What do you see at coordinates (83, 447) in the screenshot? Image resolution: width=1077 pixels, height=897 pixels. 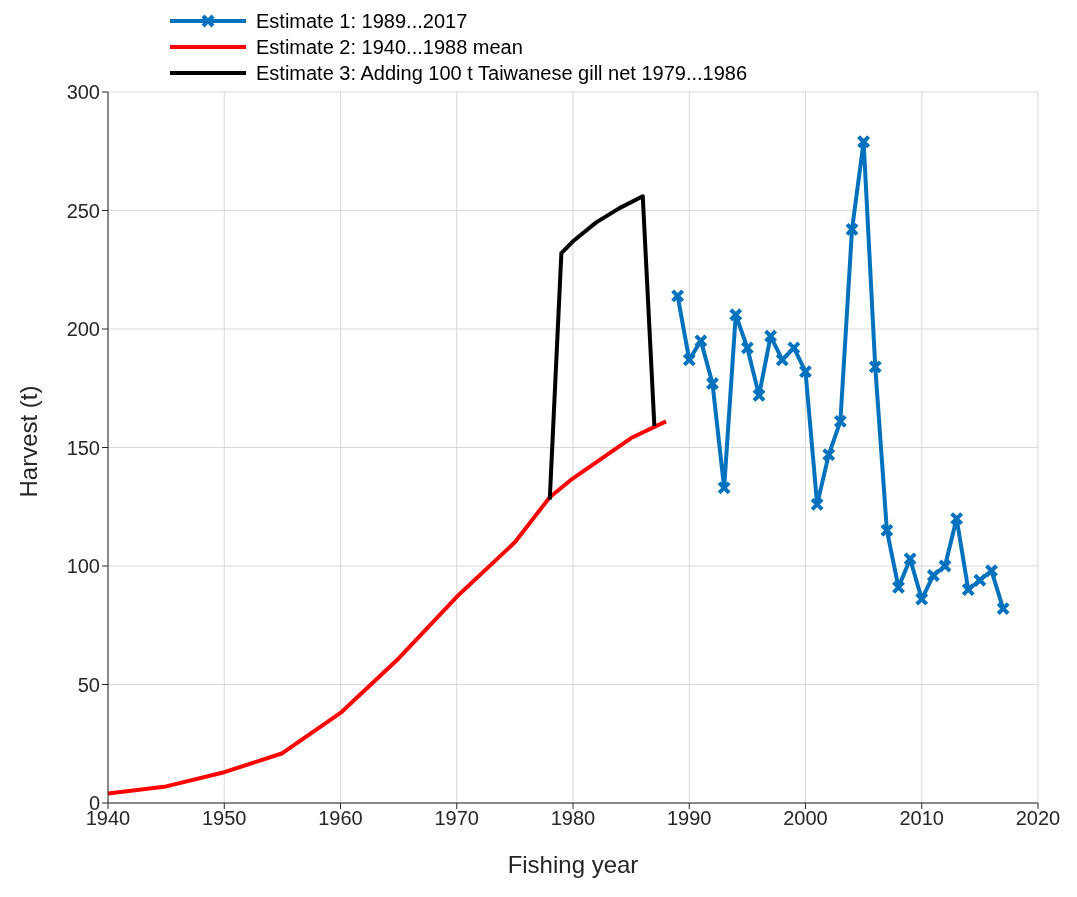 I see `y-tick-label: 150` at bounding box center [83, 447].